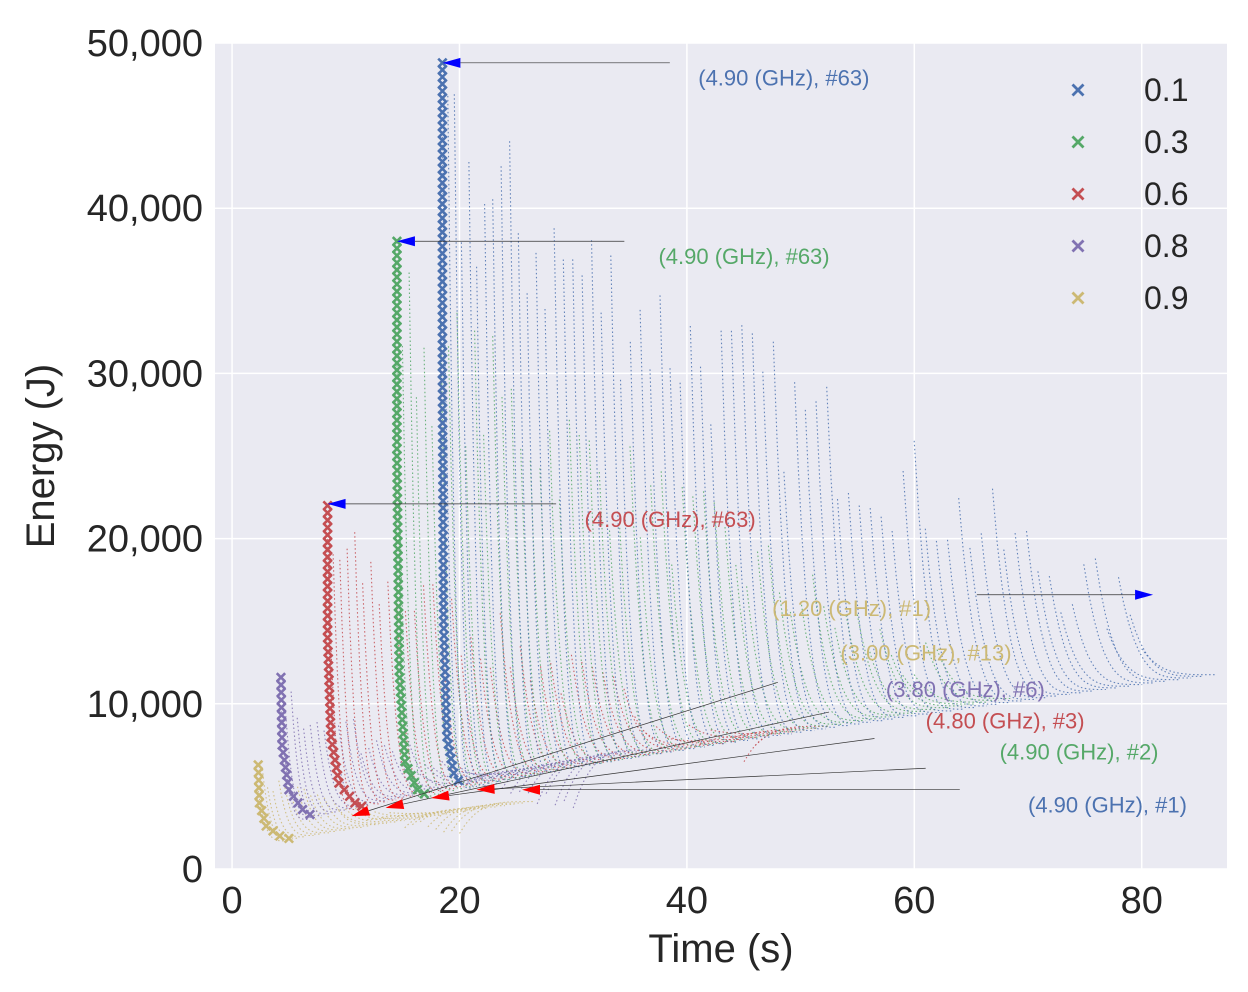 The image size is (1248, 992). What do you see at coordinates (1142, 901) in the screenshot?
I see `x-tick-label: 80` at bounding box center [1142, 901].